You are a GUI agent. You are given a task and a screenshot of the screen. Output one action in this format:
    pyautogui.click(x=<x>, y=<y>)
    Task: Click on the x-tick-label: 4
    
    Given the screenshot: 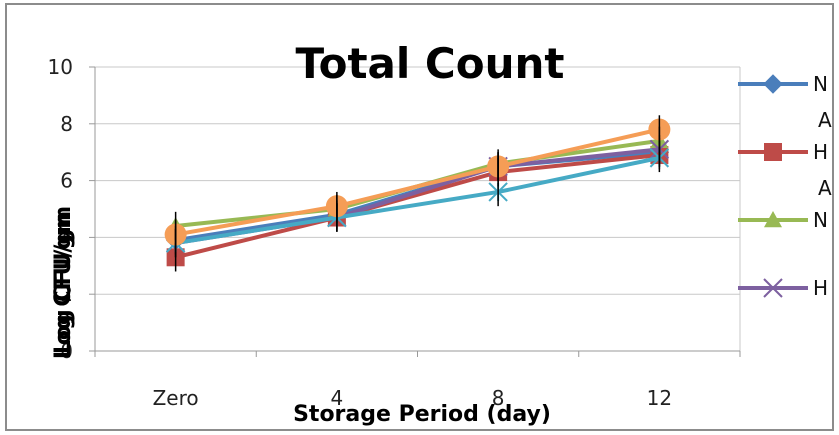 What is the action you would take?
    pyautogui.click(x=337, y=398)
    